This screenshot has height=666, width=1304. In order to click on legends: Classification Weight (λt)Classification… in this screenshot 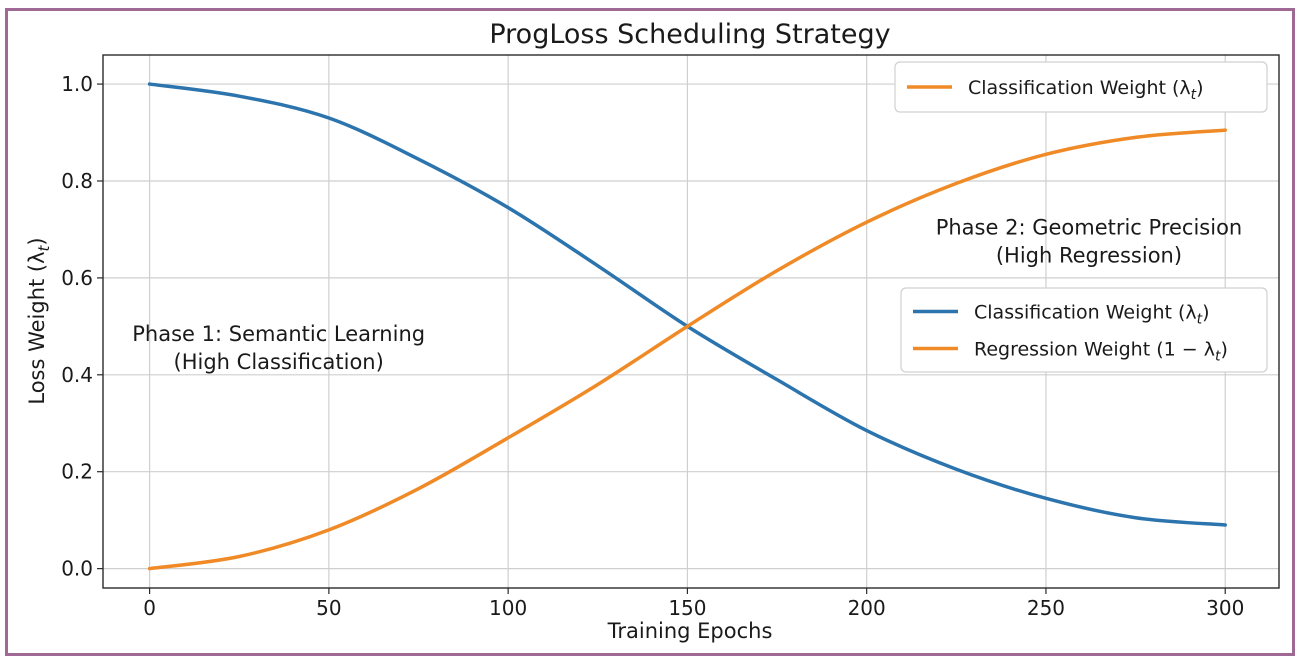, I will do `click(1081, 217)`.